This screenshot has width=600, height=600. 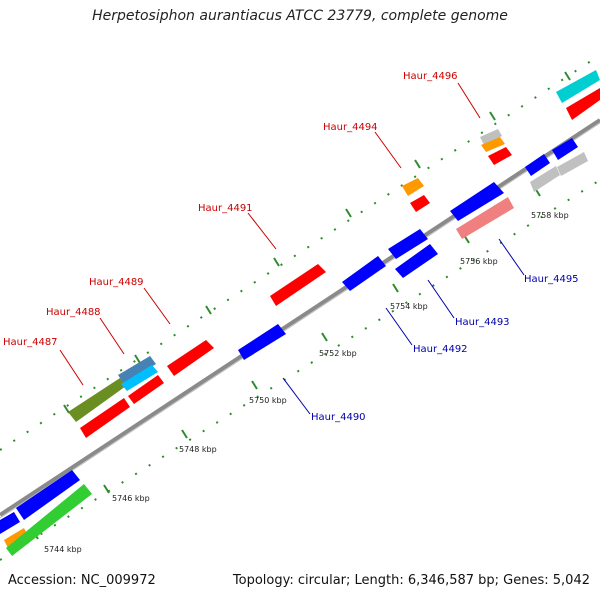 I want to click on gene-green-left, so click(x=49, y=520).